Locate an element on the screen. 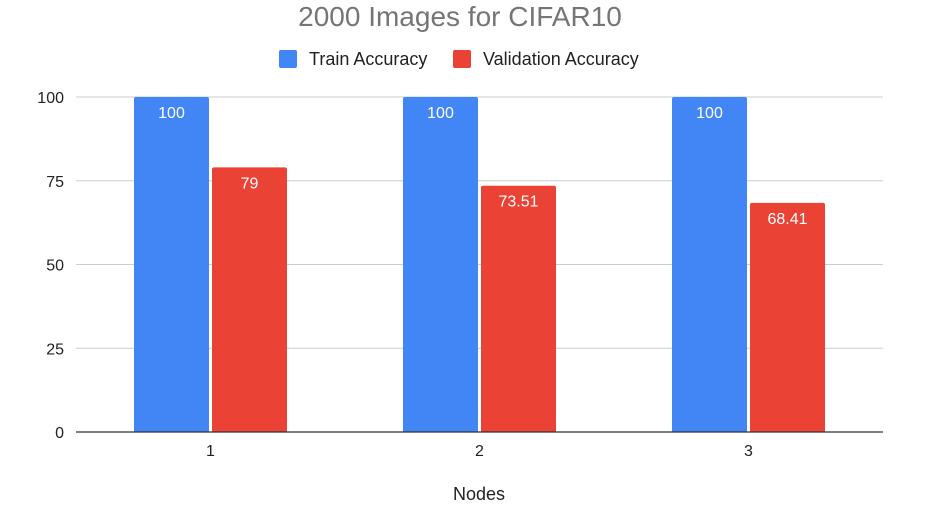 This screenshot has width=932, height=515. legend-label-train: Train Accuracy is located at coordinates (368, 59).